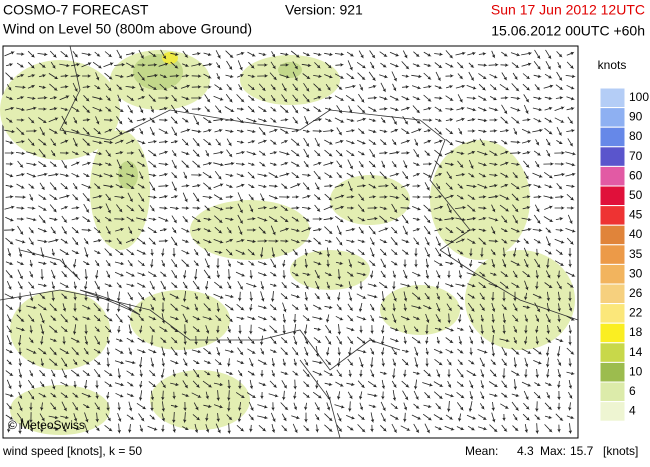  Describe the element at coordinates (636, 234) in the screenshot. I see `legend-label: 40` at that location.